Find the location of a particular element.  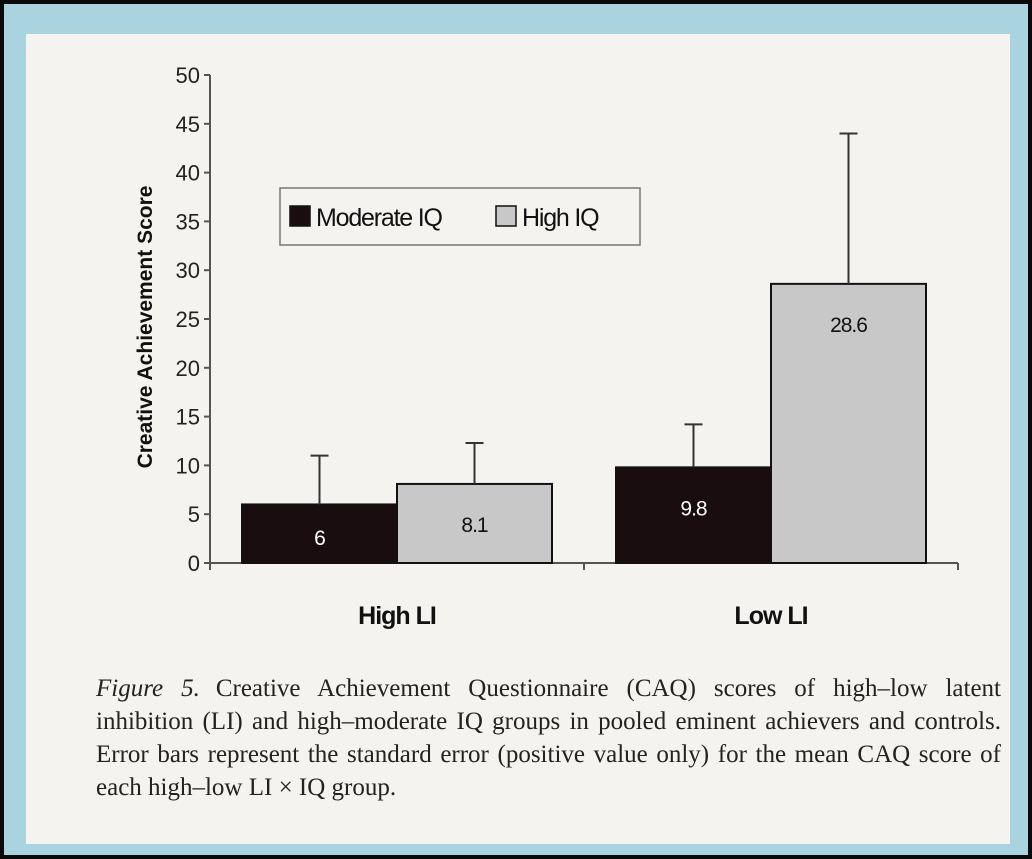

legend-label: Moderate IQ is located at coordinates (379, 218).